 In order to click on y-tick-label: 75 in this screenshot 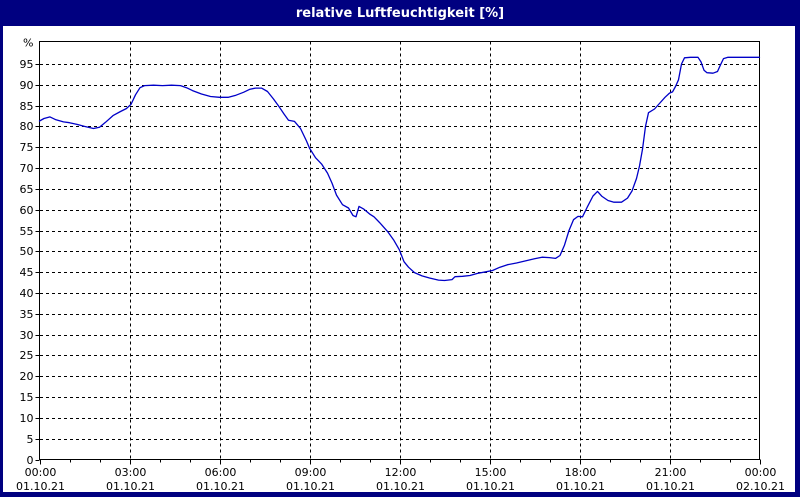, I will do `click(27, 147)`.